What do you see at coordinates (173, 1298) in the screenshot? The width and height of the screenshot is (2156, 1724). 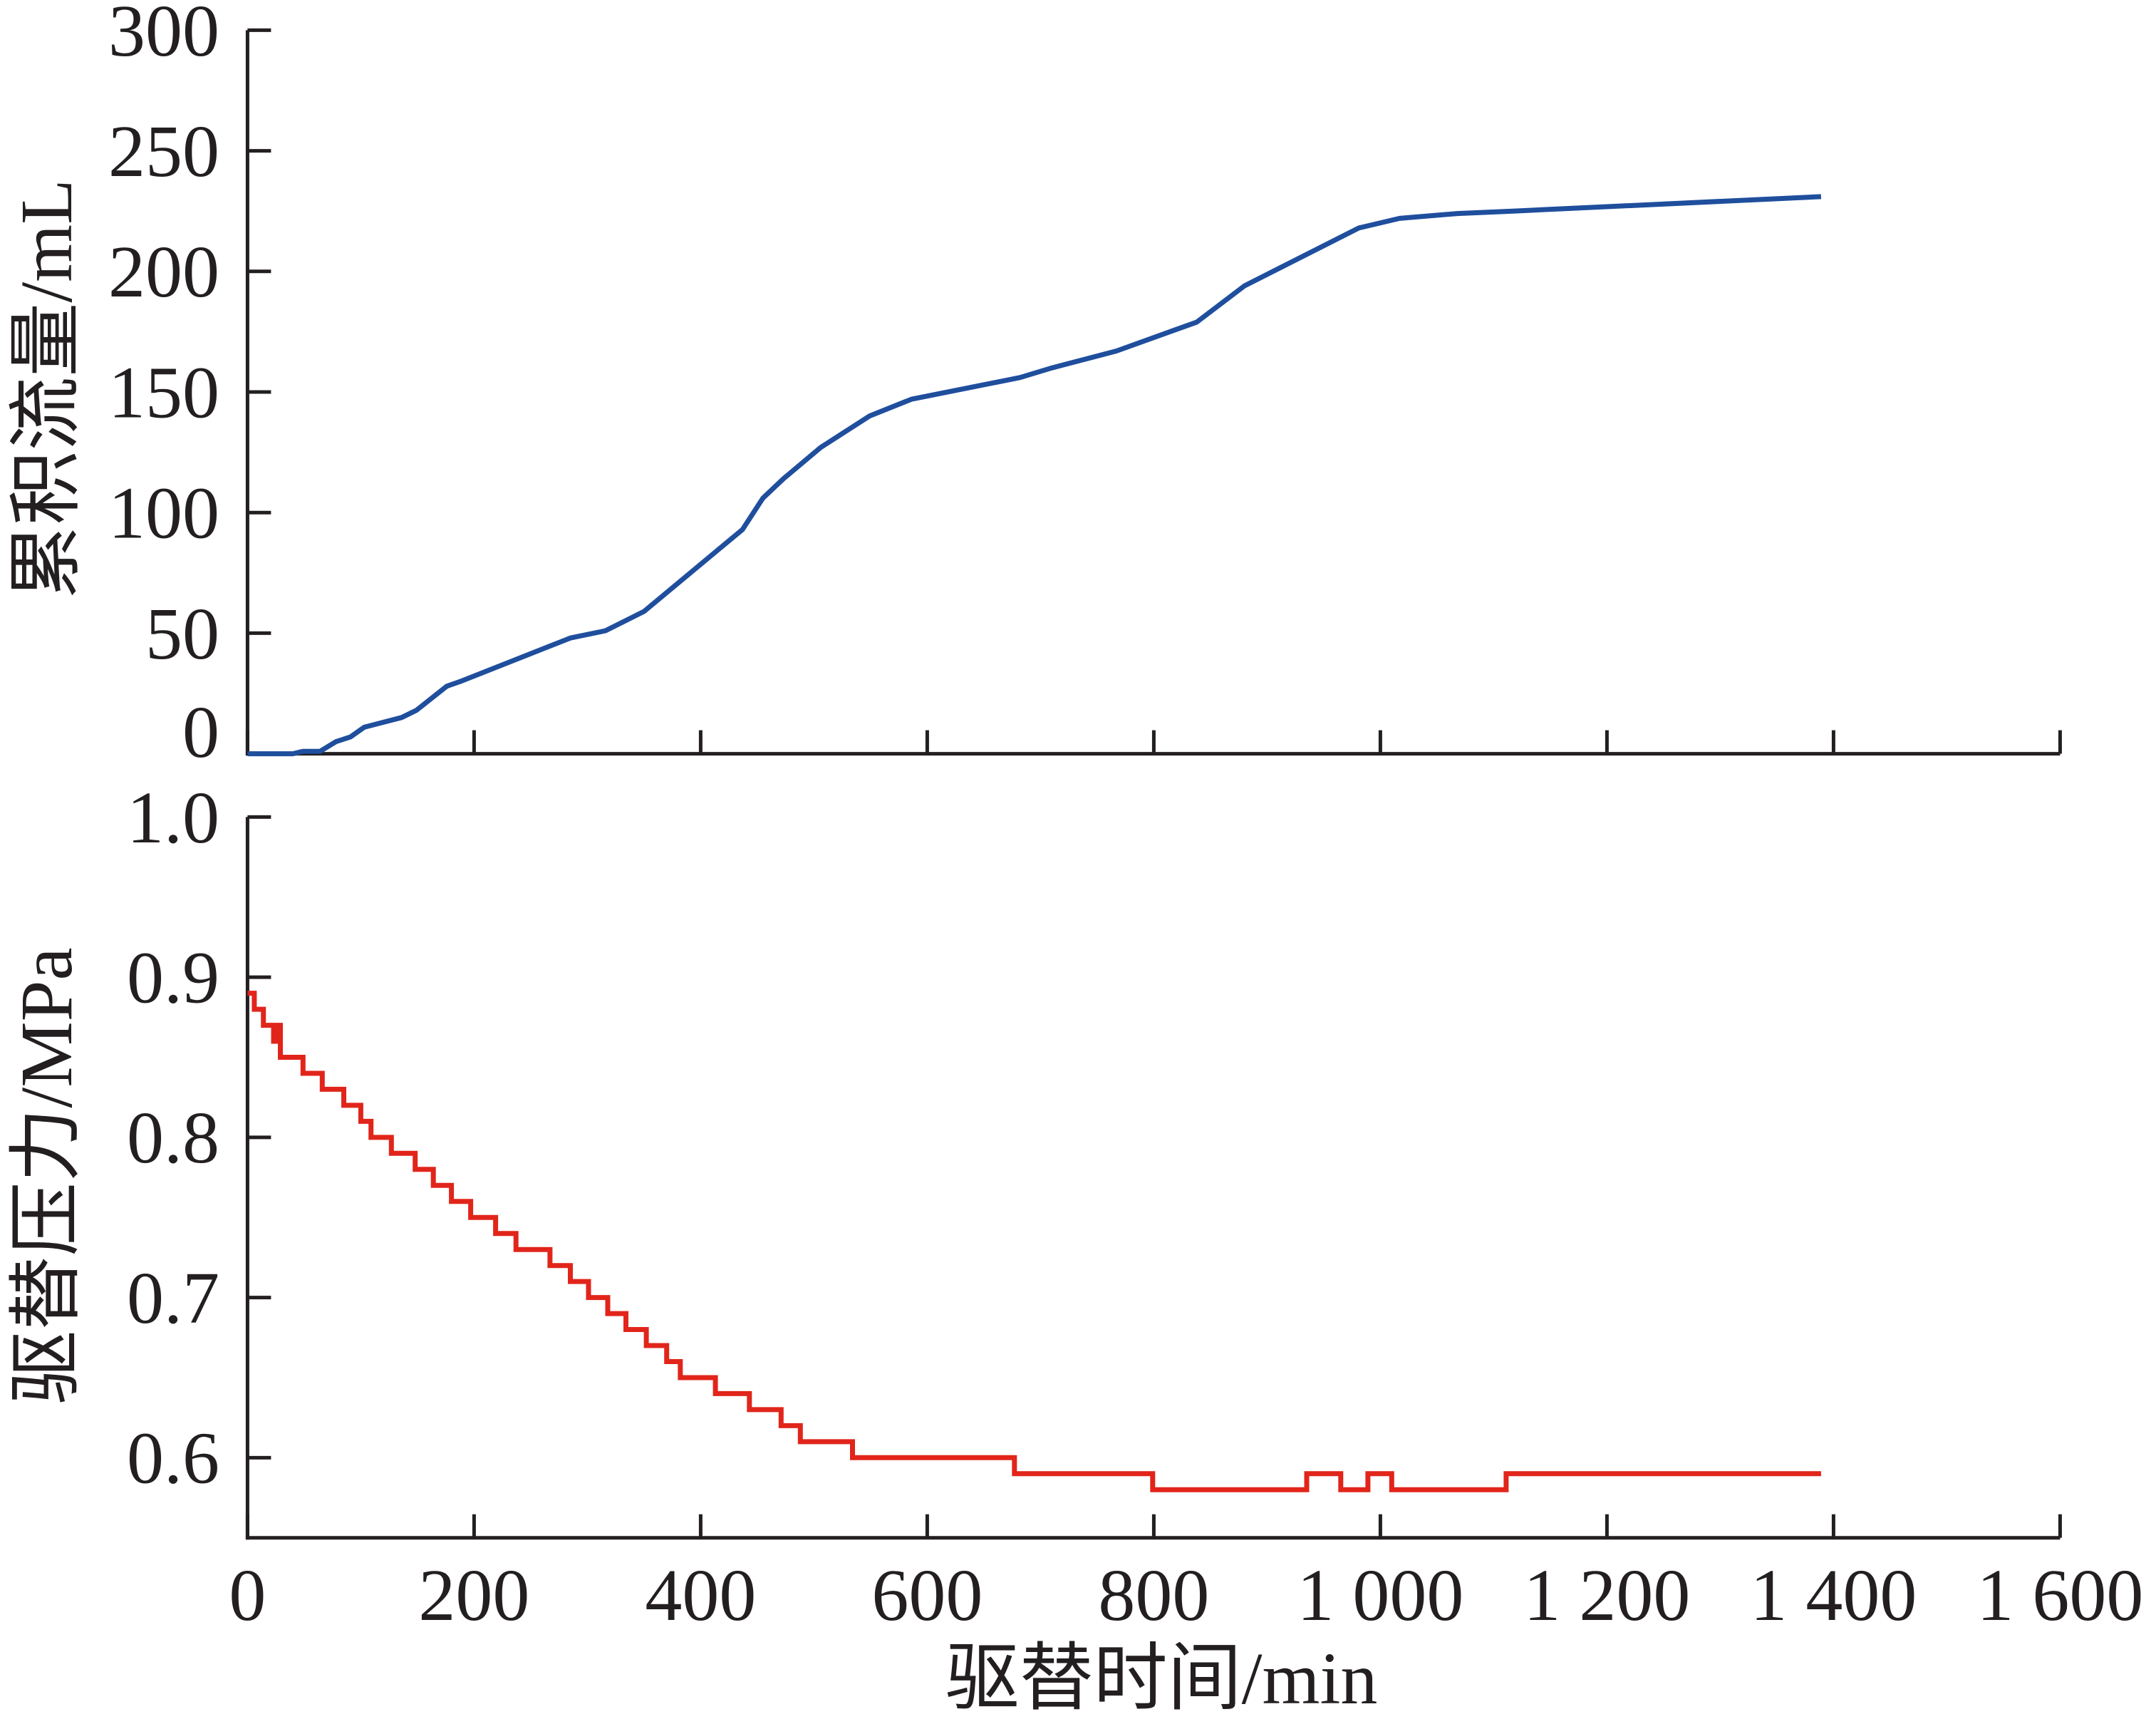 I see `pressure-y-tick-label: 0.7` at bounding box center [173, 1298].